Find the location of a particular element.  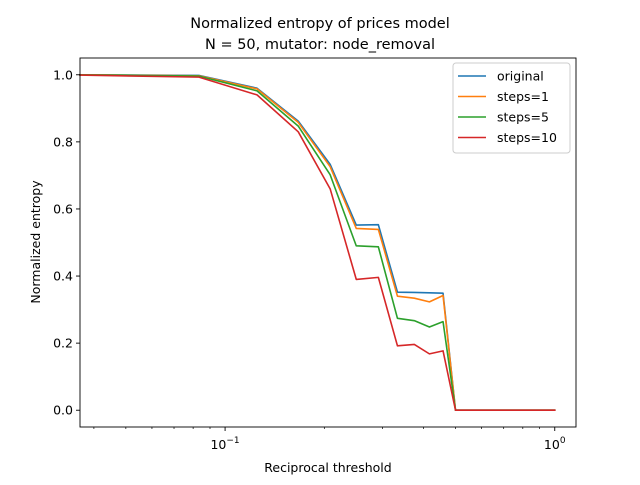

legend-label-2: steps=1 is located at coordinates (523, 96).